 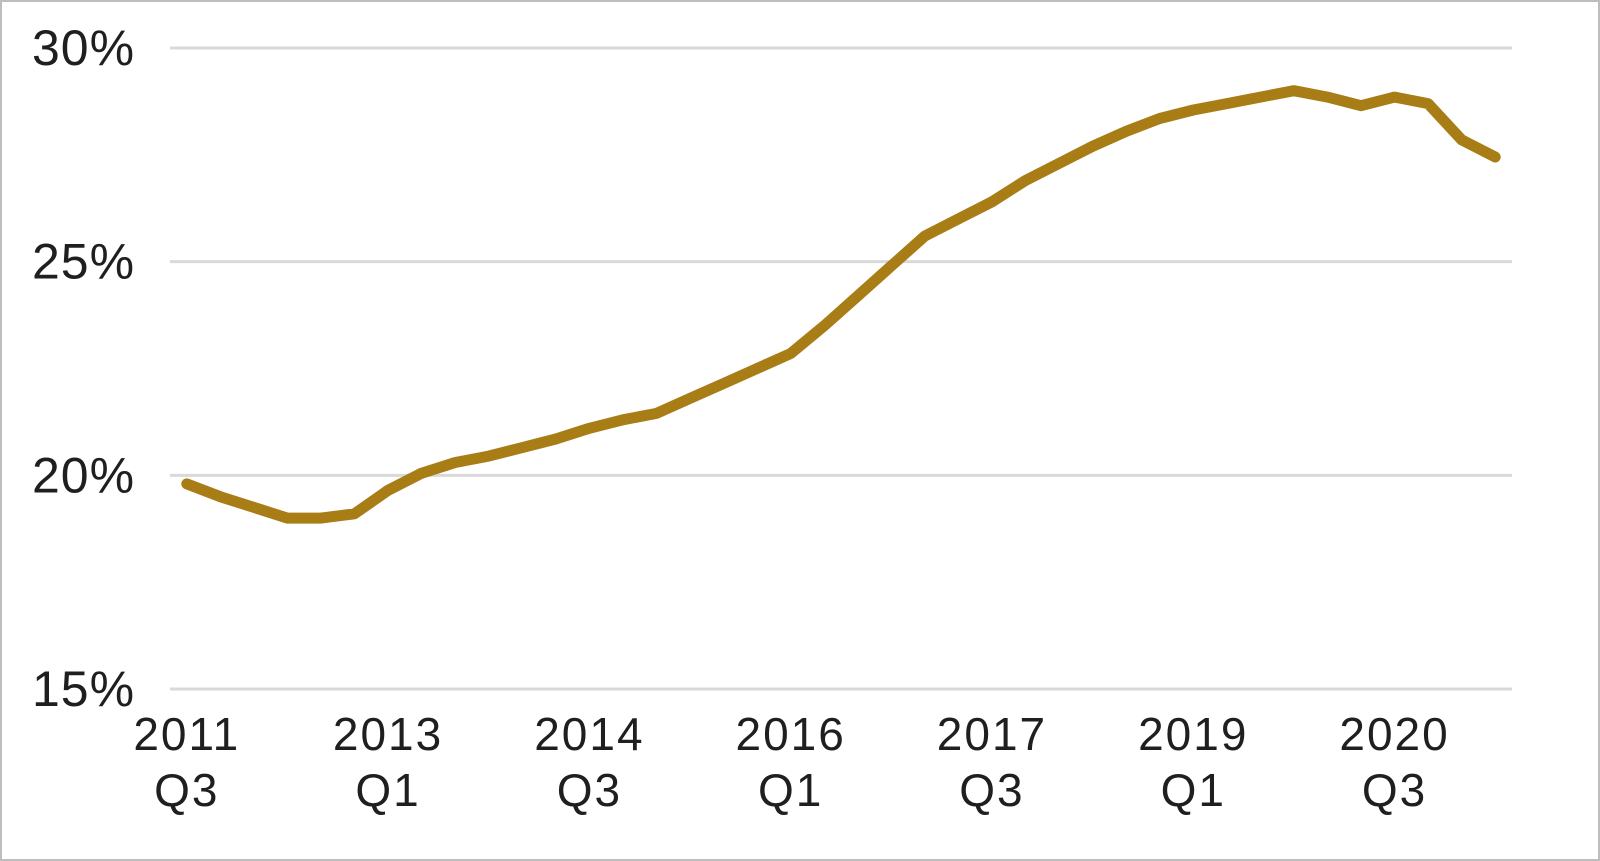 What do you see at coordinates (589, 734) in the screenshot?
I see `x-axis-tick-label-year: 2014` at bounding box center [589, 734].